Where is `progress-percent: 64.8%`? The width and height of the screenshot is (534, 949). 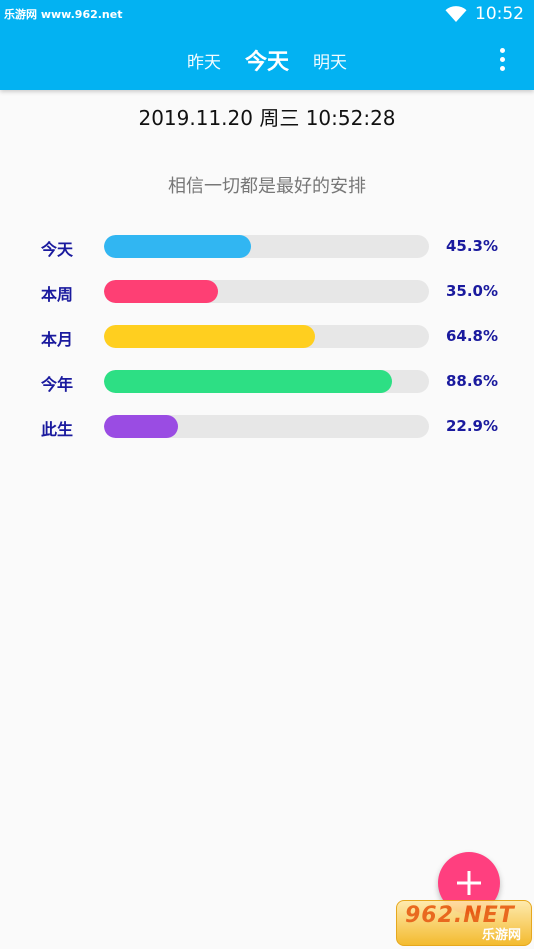
progress-percent: 64.8% is located at coordinates (471, 336).